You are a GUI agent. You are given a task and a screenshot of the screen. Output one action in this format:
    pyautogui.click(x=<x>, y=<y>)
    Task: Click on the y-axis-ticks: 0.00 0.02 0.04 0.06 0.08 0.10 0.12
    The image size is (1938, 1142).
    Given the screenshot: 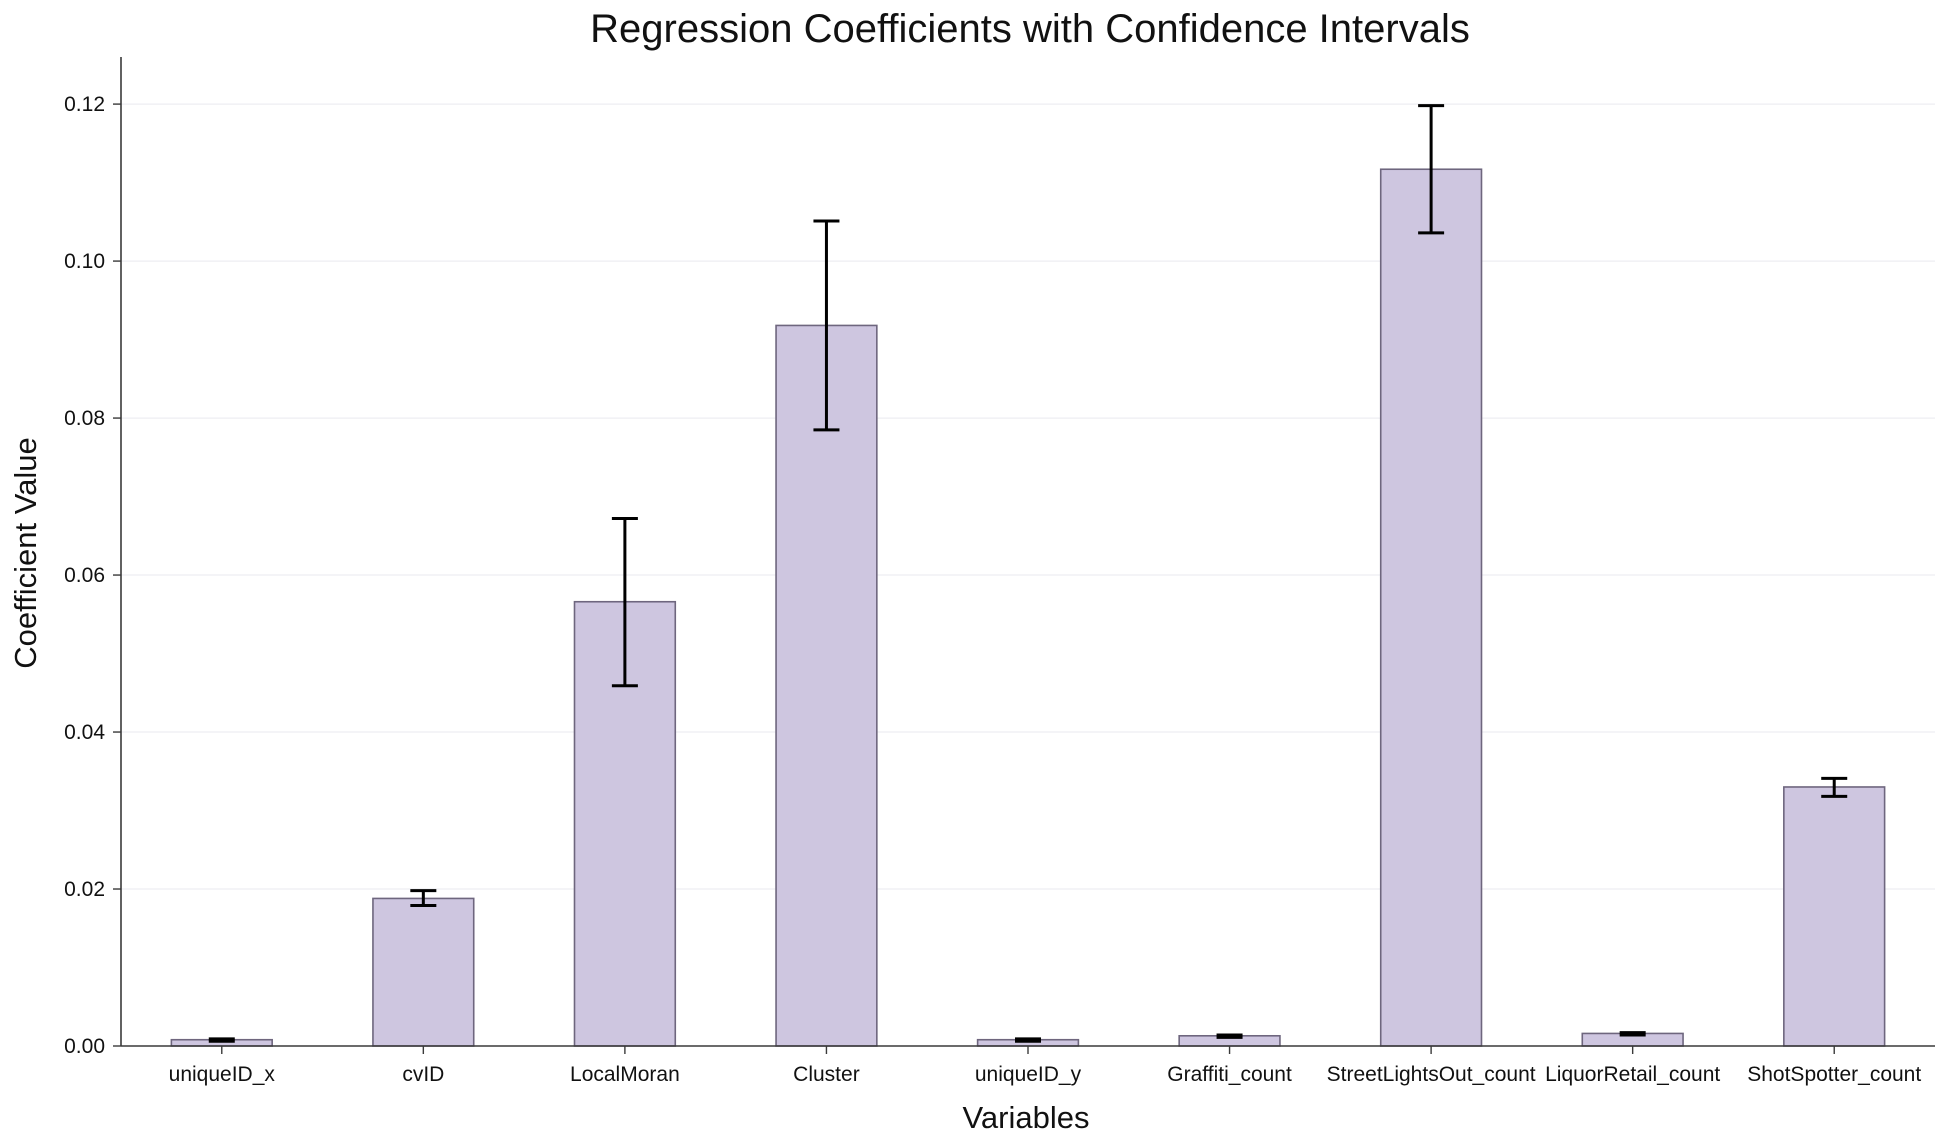 What is the action you would take?
    pyautogui.click(x=92, y=575)
    